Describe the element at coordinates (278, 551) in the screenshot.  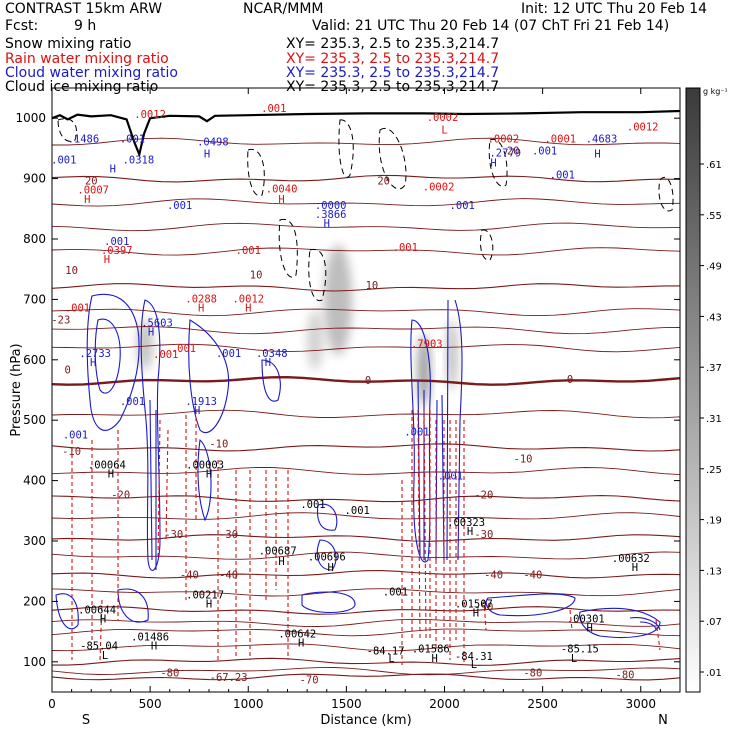
I see `snow-contour-label: .00687` at that location.